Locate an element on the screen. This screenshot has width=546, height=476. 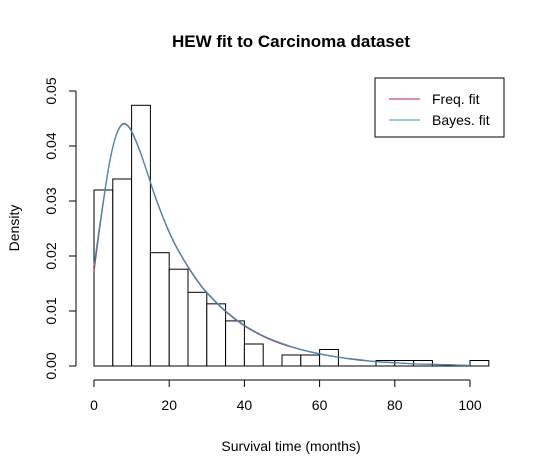
y-axis: 0.00 0.01 0.02 0.03 0.04 0.05 is located at coordinates (60, 228).